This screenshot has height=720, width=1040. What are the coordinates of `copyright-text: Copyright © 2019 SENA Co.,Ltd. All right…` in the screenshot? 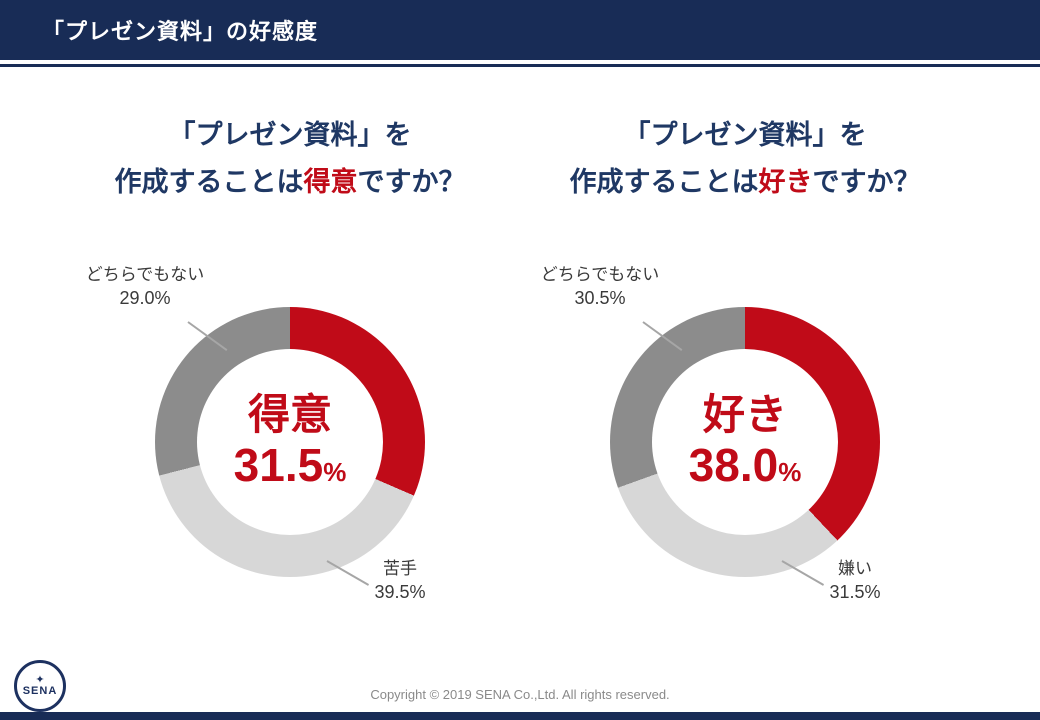 It's located at (520, 694).